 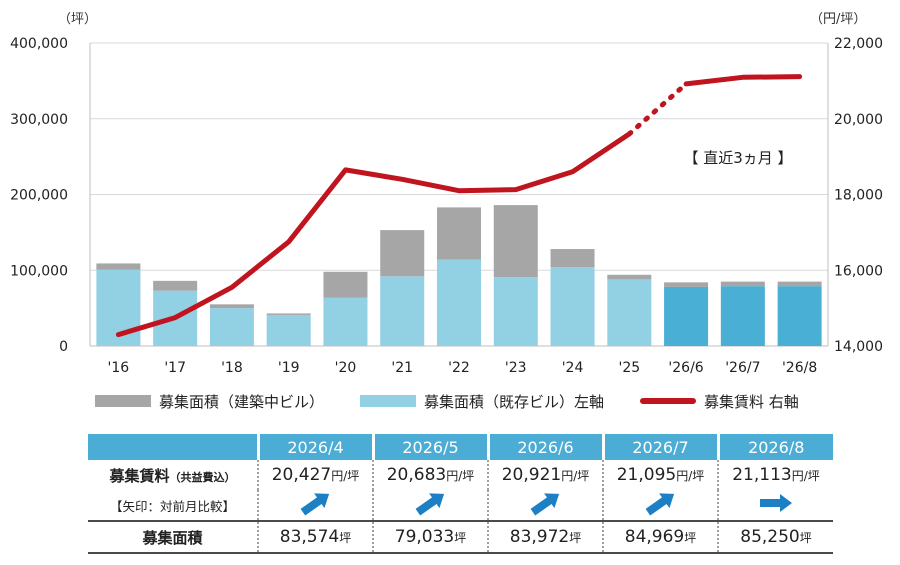 I want to click on rent-cell: 20,427円/坪, so click(x=315, y=475).